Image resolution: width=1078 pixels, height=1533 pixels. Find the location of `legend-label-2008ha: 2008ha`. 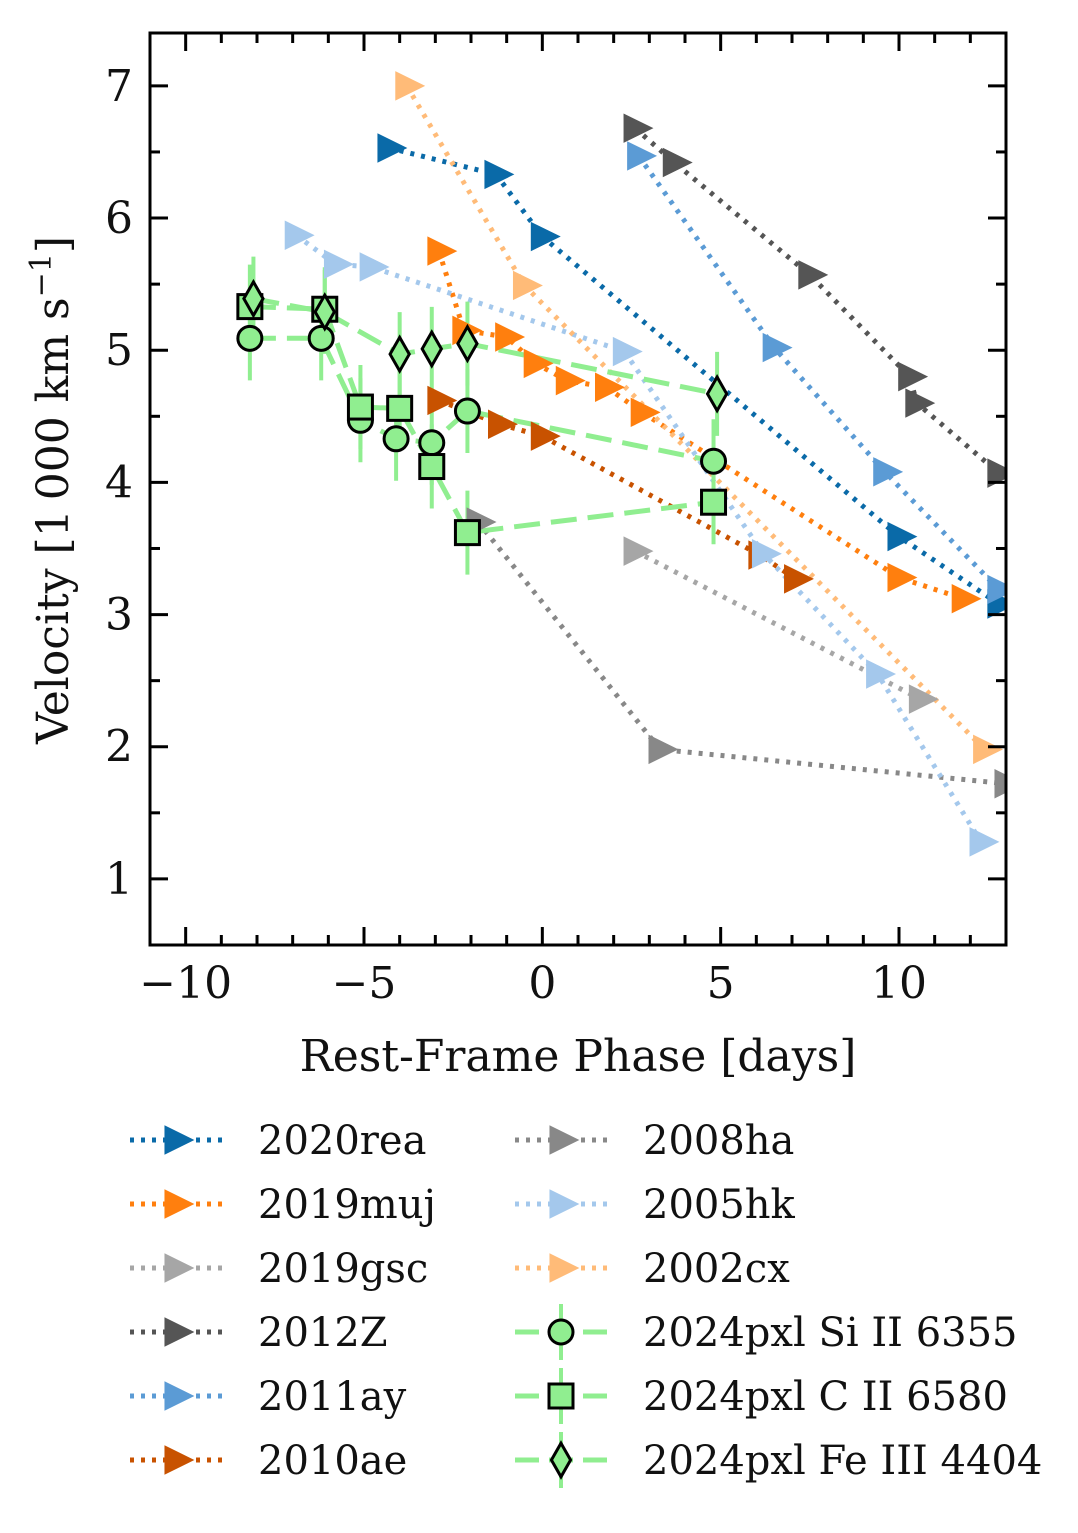

legend-label-2008ha: 2008ha is located at coordinates (718, 1141).